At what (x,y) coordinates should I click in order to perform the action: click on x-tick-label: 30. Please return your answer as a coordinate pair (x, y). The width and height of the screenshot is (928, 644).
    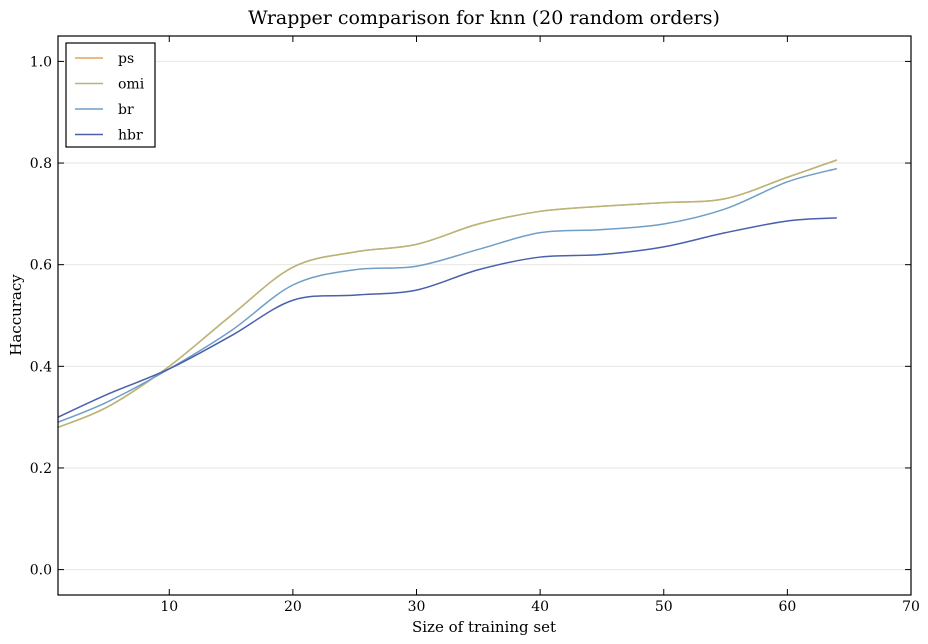
    Looking at the image, I should click on (417, 607).